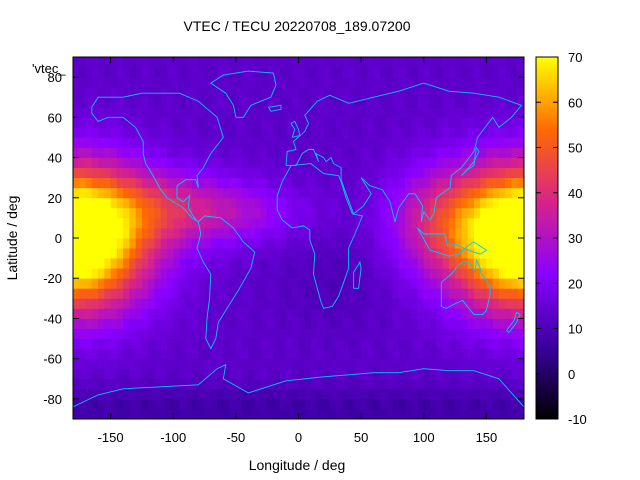 The image size is (640, 480). Describe the element at coordinates (404, 152) in the screenshot. I see `coastline-eurasia` at that location.